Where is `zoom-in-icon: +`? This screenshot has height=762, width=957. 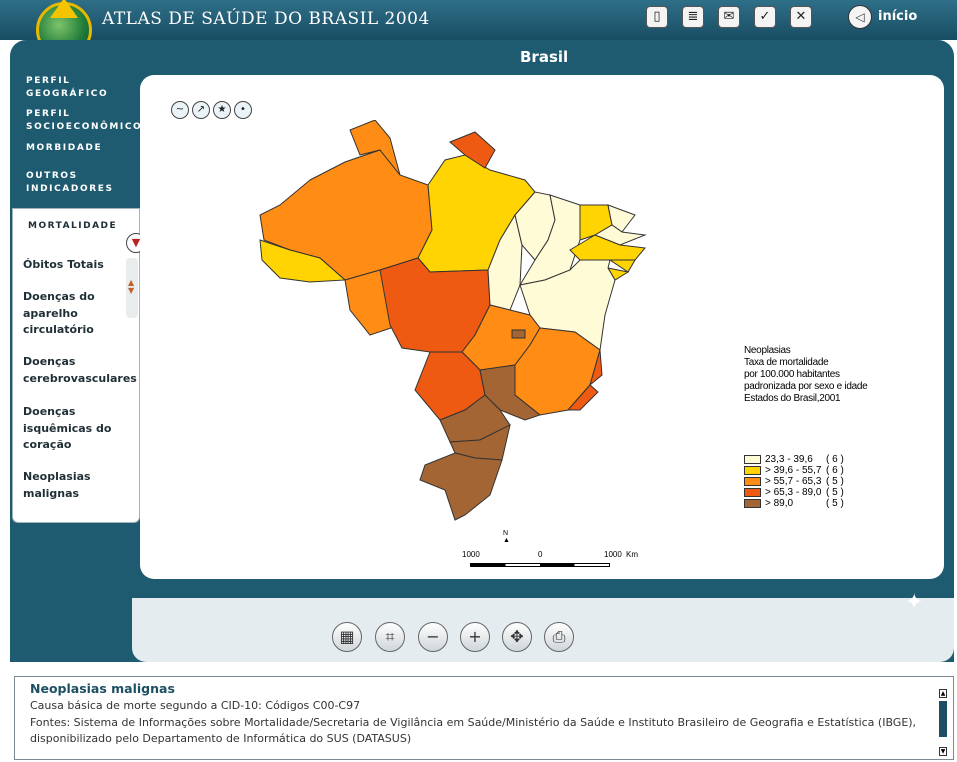 zoom-in-icon: + is located at coordinates (475, 637).